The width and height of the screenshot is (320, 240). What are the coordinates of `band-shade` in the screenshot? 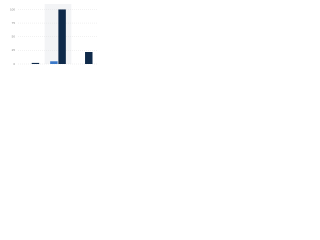 It's located at (58, 34).